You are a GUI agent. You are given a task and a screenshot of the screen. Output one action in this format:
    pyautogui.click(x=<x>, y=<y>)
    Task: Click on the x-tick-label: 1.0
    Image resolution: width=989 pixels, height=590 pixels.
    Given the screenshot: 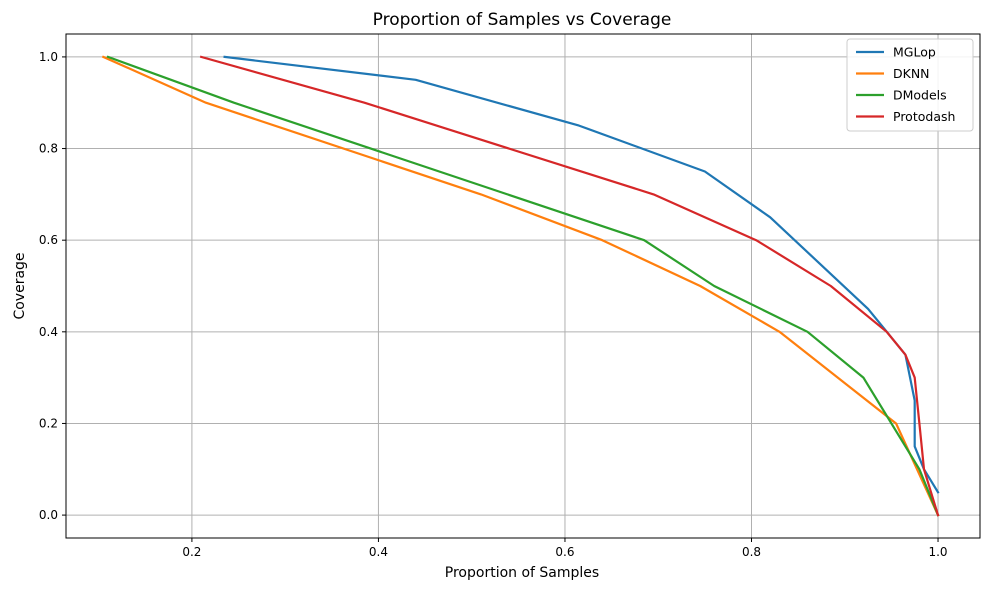 What is the action you would take?
    pyautogui.click(x=937, y=552)
    